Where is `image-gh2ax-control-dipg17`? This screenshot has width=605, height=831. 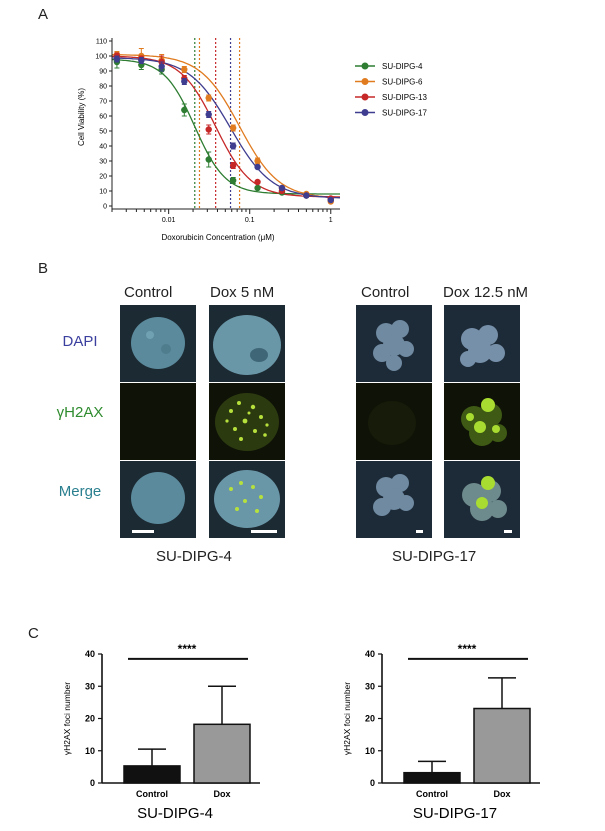 image-gh2ax-control-dipg17 is located at coordinates (394, 421).